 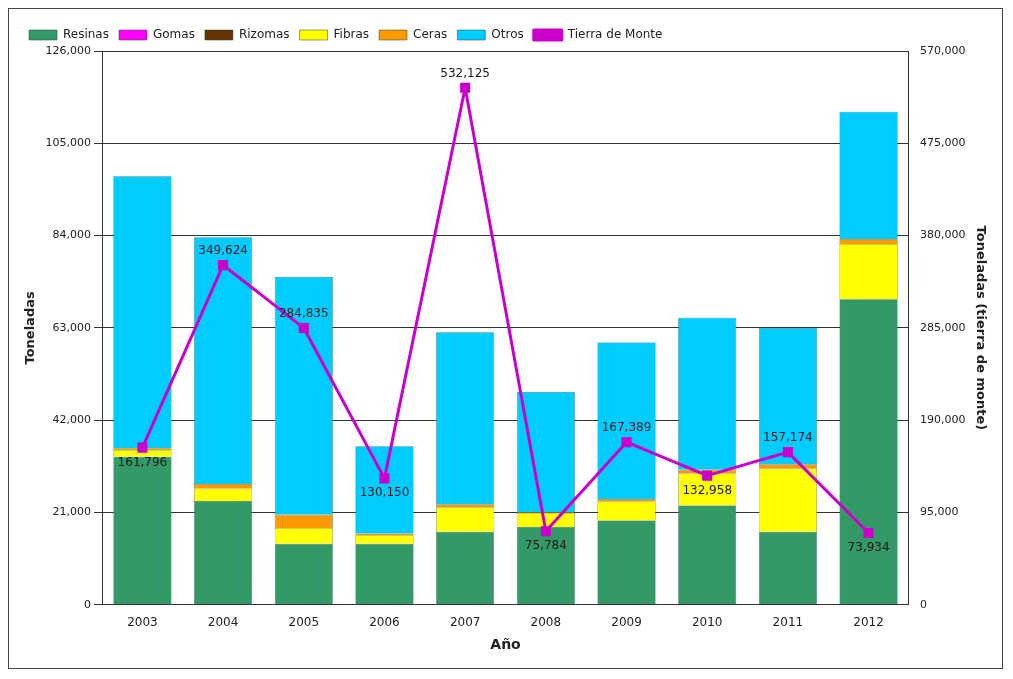 What do you see at coordinates (923, 604) in the screenshot?
I see `y2-tick-label: 0` at bounding box center [923, 604].